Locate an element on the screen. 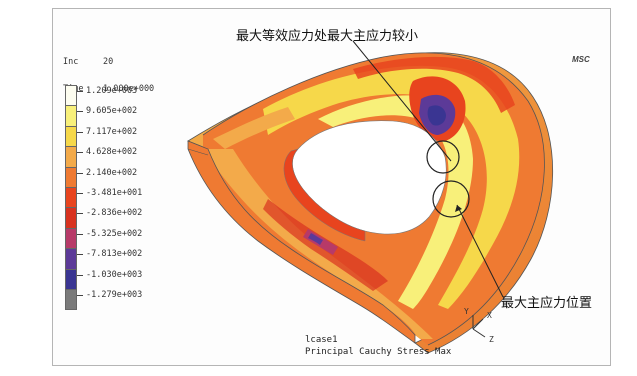 This screenshot has width=637, height=376. legend-tick-label: -7.813e+002 is located at coordinates (114, 254).